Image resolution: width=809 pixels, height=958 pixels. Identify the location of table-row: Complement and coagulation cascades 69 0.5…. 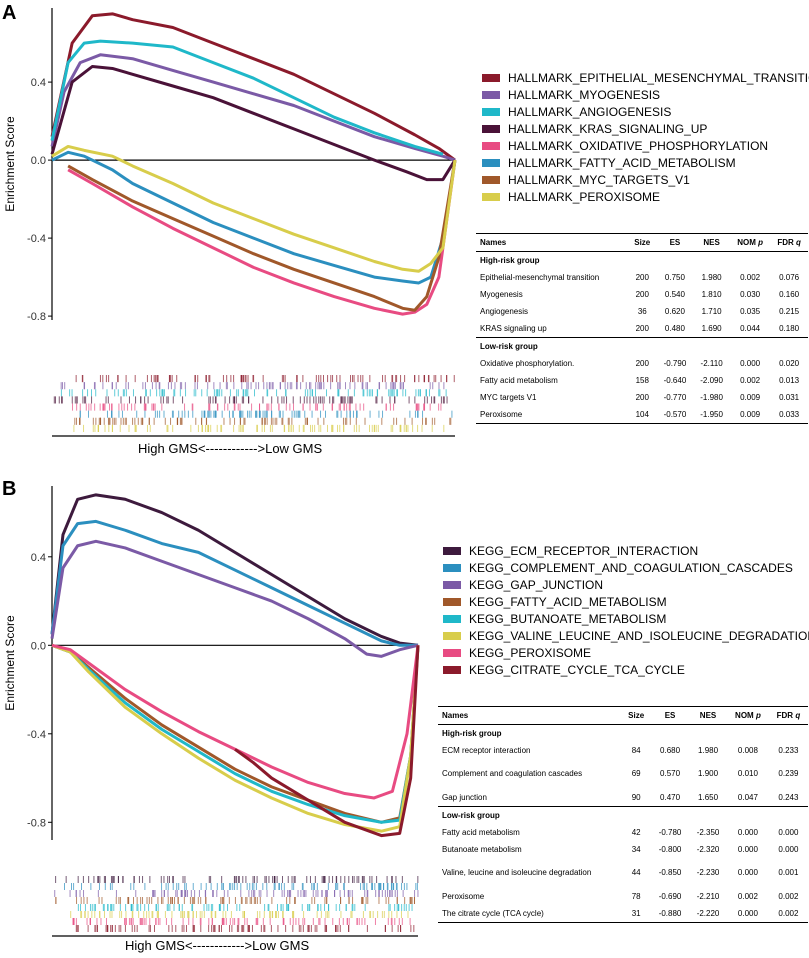
(623, 774).